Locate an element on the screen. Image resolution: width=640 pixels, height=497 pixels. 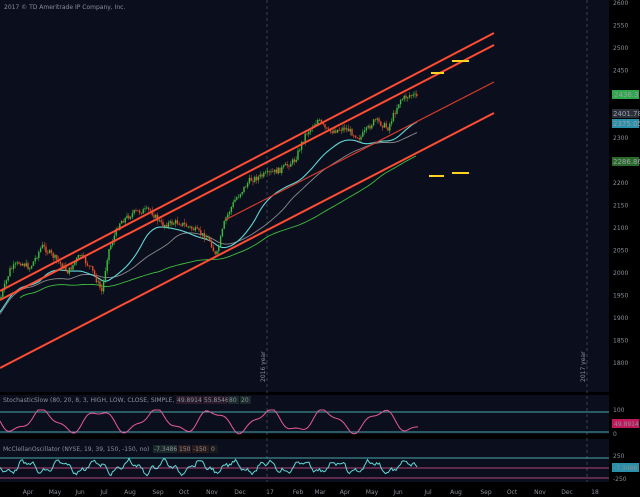
stochastic-under: 20 is located at coordinates (245, 400).